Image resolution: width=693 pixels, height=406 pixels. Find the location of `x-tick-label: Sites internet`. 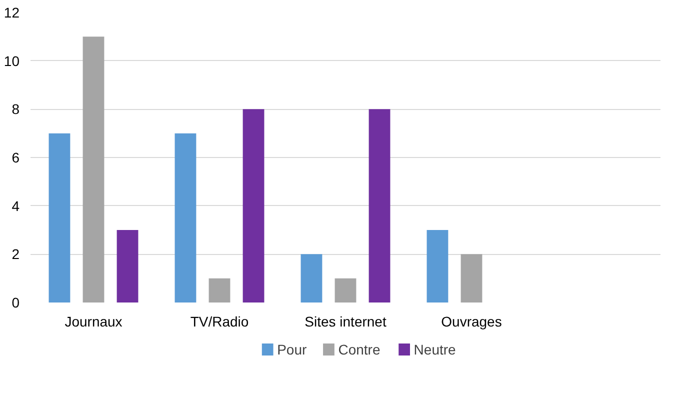

x-tick-label: Sites internet is located at coordinates (345, 322).